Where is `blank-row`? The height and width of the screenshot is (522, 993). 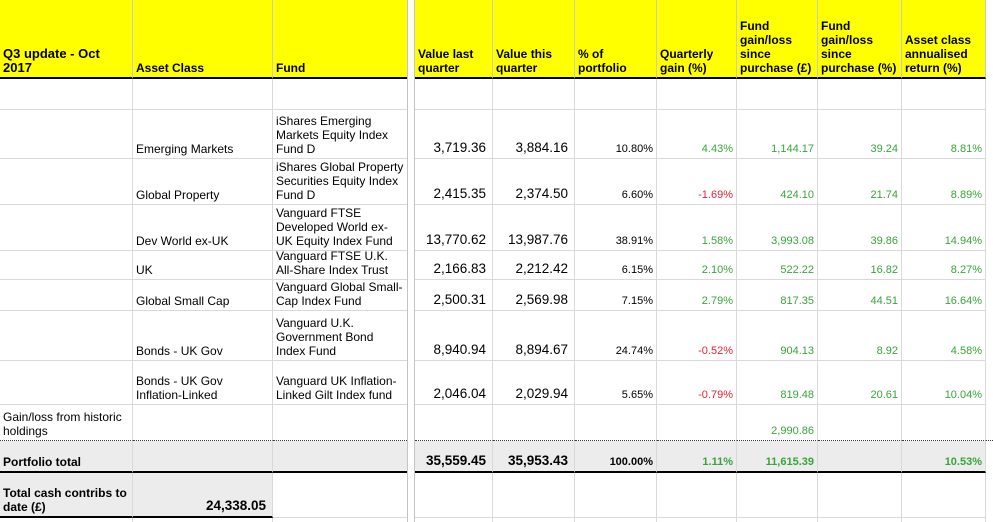
blank-row is located at coordinates (496, 94).